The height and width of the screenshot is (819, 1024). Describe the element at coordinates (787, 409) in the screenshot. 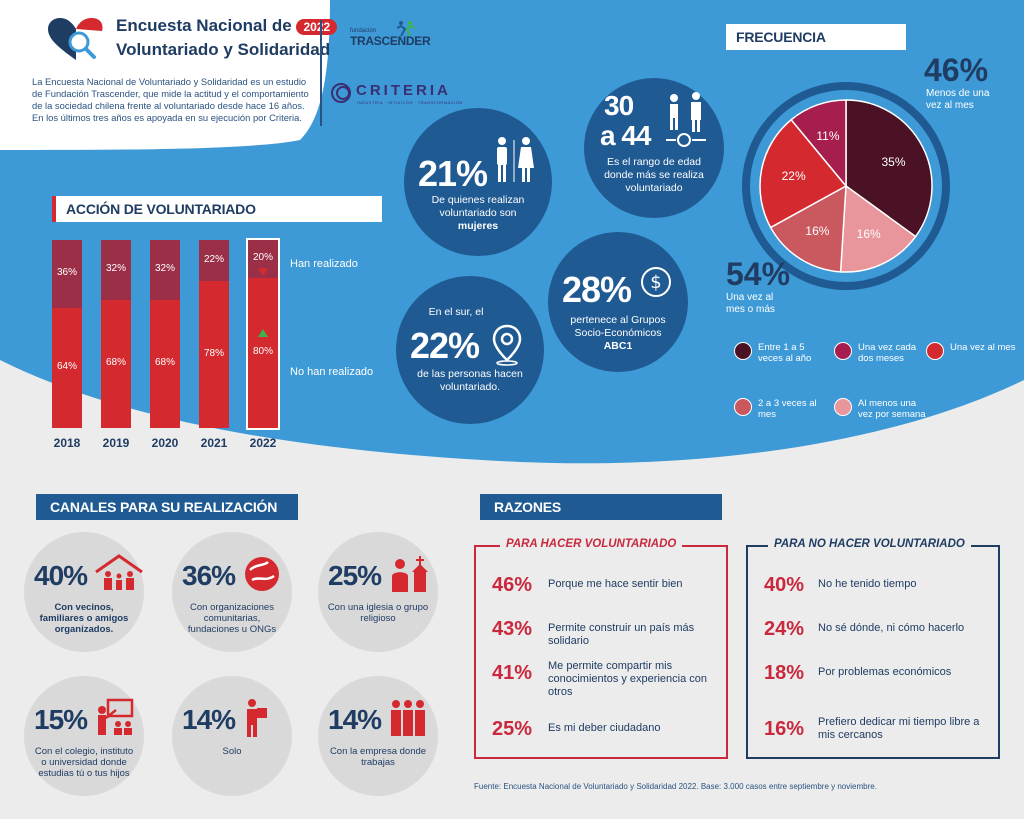

I see `legend-text-3: 2 a 3 veces al mes` at that location.